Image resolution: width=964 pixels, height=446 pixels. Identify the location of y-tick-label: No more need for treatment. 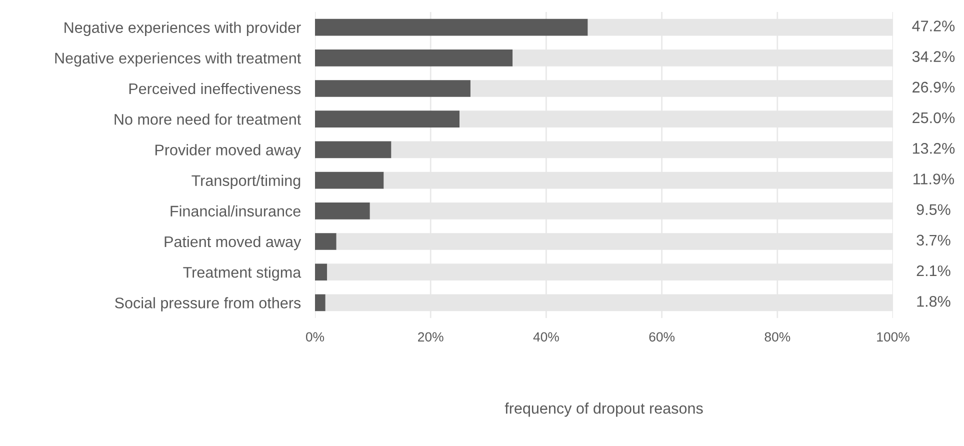
(208, 119).